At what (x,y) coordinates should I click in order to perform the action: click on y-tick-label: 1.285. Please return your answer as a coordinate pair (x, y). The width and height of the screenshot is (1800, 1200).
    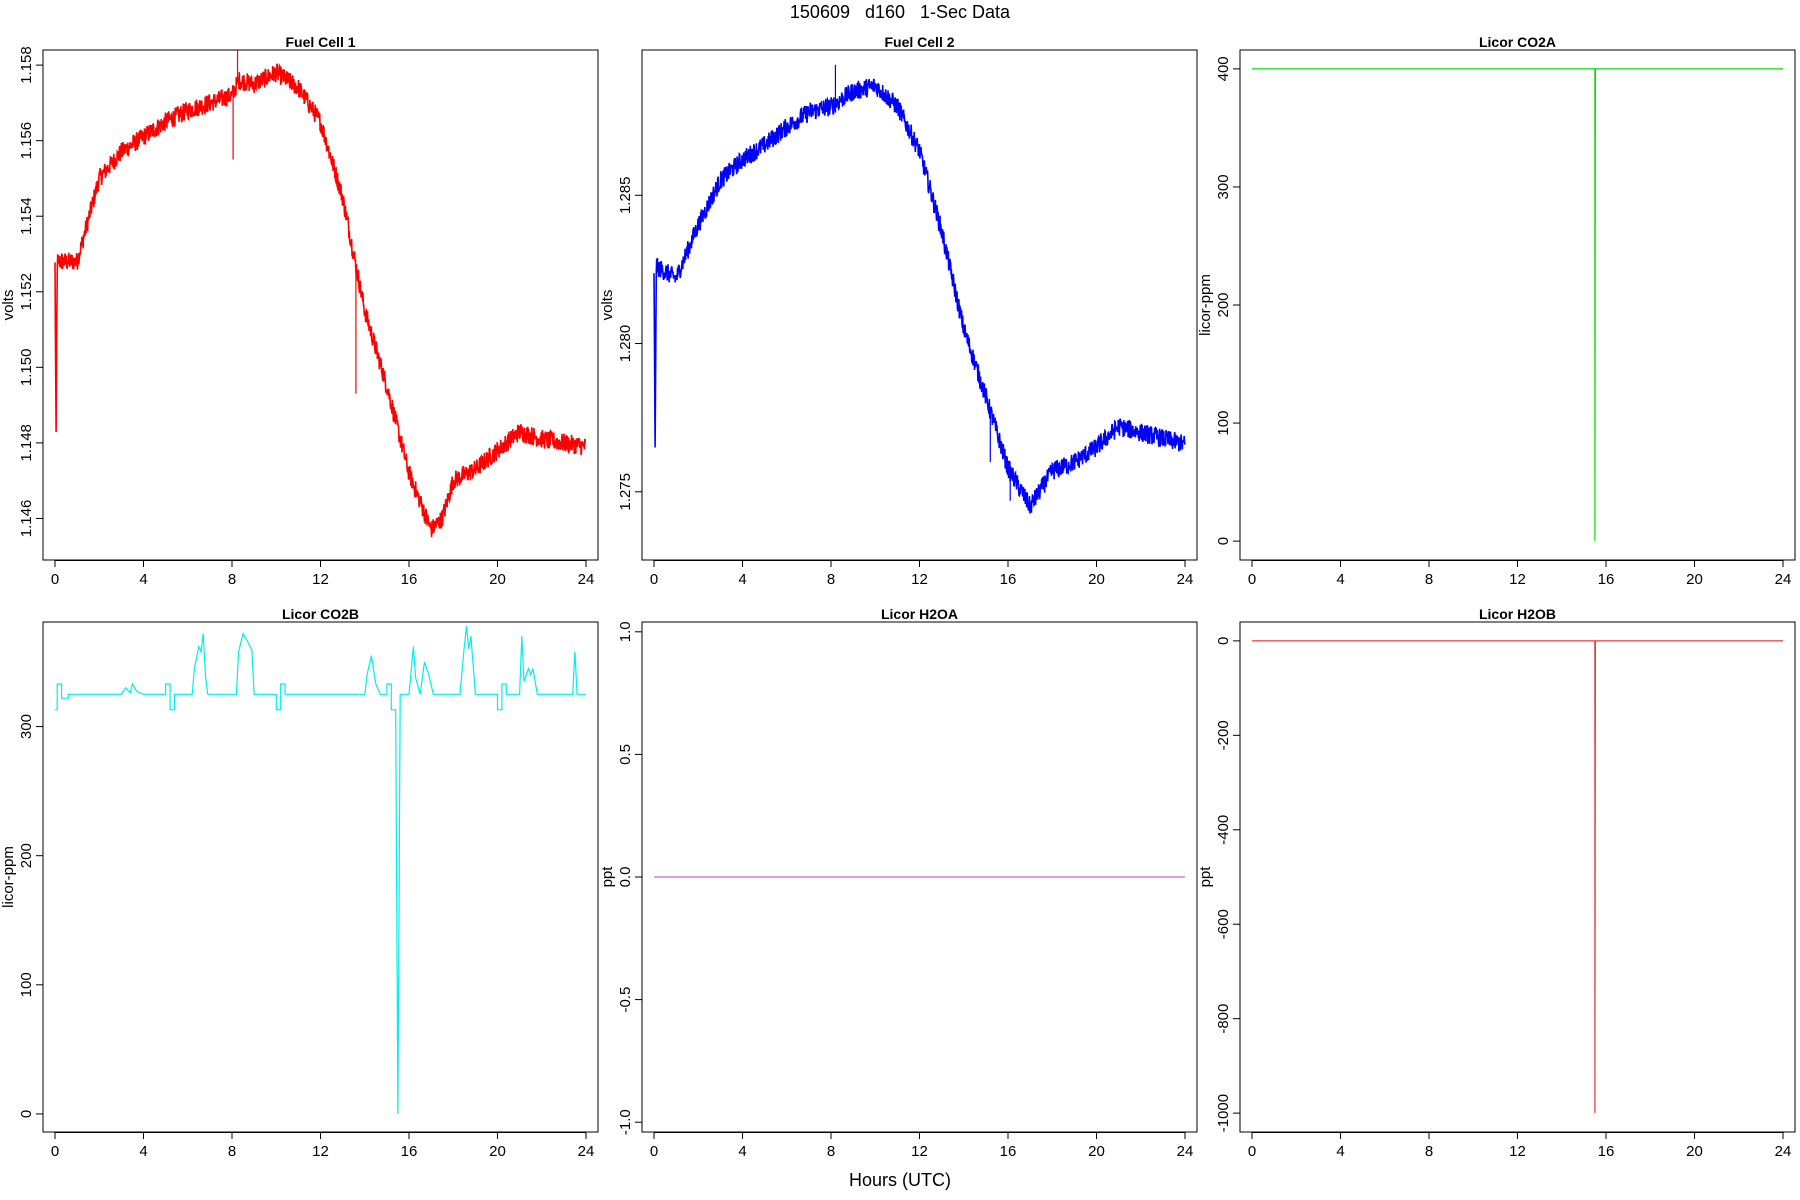
    Looking at the image, I should click on (625, 196).